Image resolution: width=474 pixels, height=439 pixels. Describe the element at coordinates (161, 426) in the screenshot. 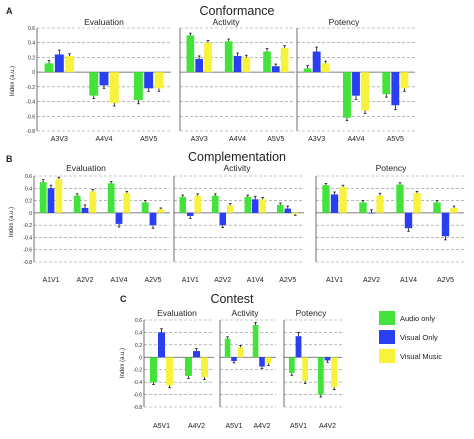

I see `category-label: A5V1` at that location.